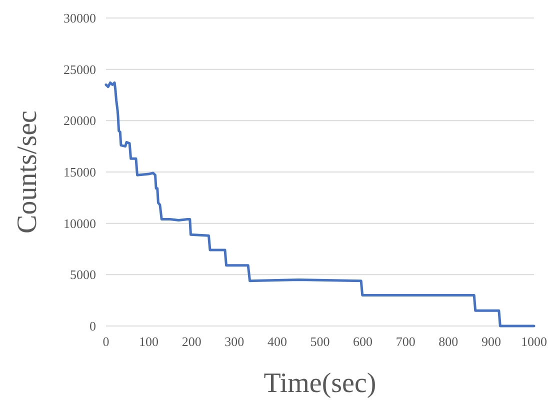 This screenshot has height=402, width=549. What do you see at coordinates (192, 341) in the screenshot?
I see `x-tick-label: 200` at bounding box center [192, 341].